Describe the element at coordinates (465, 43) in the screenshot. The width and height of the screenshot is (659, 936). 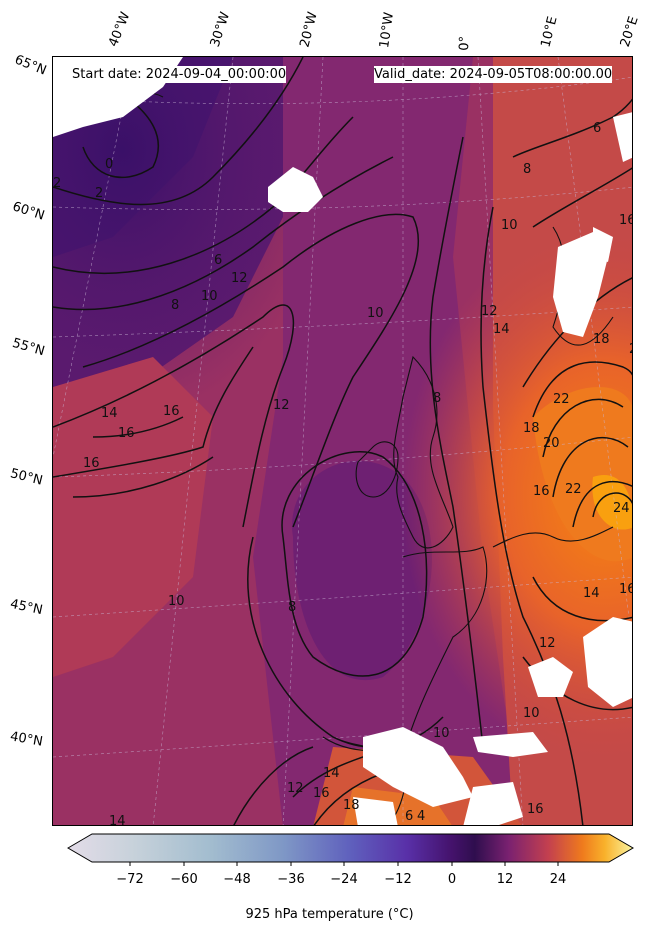
I see `lon-label-0: 0°` at that location.